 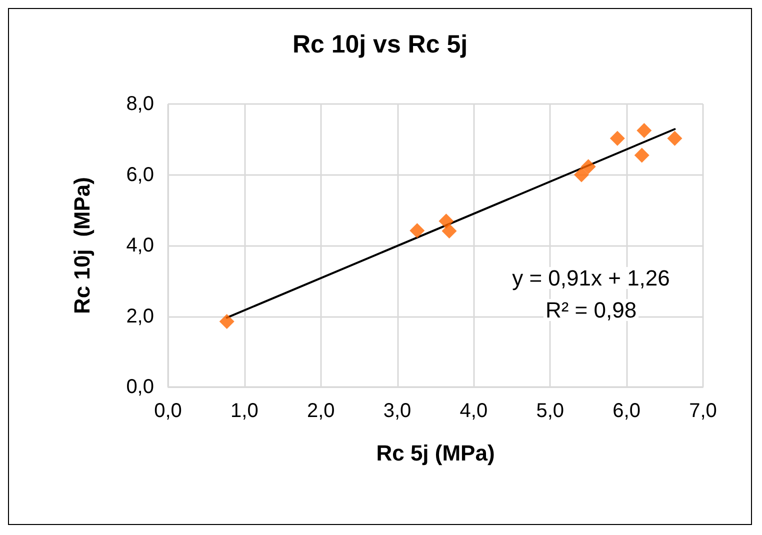 What do you see at coordinates (550, 411) in the screenshot?
I see `x-tick-label: 5,0` at bounding box center [550, 411].